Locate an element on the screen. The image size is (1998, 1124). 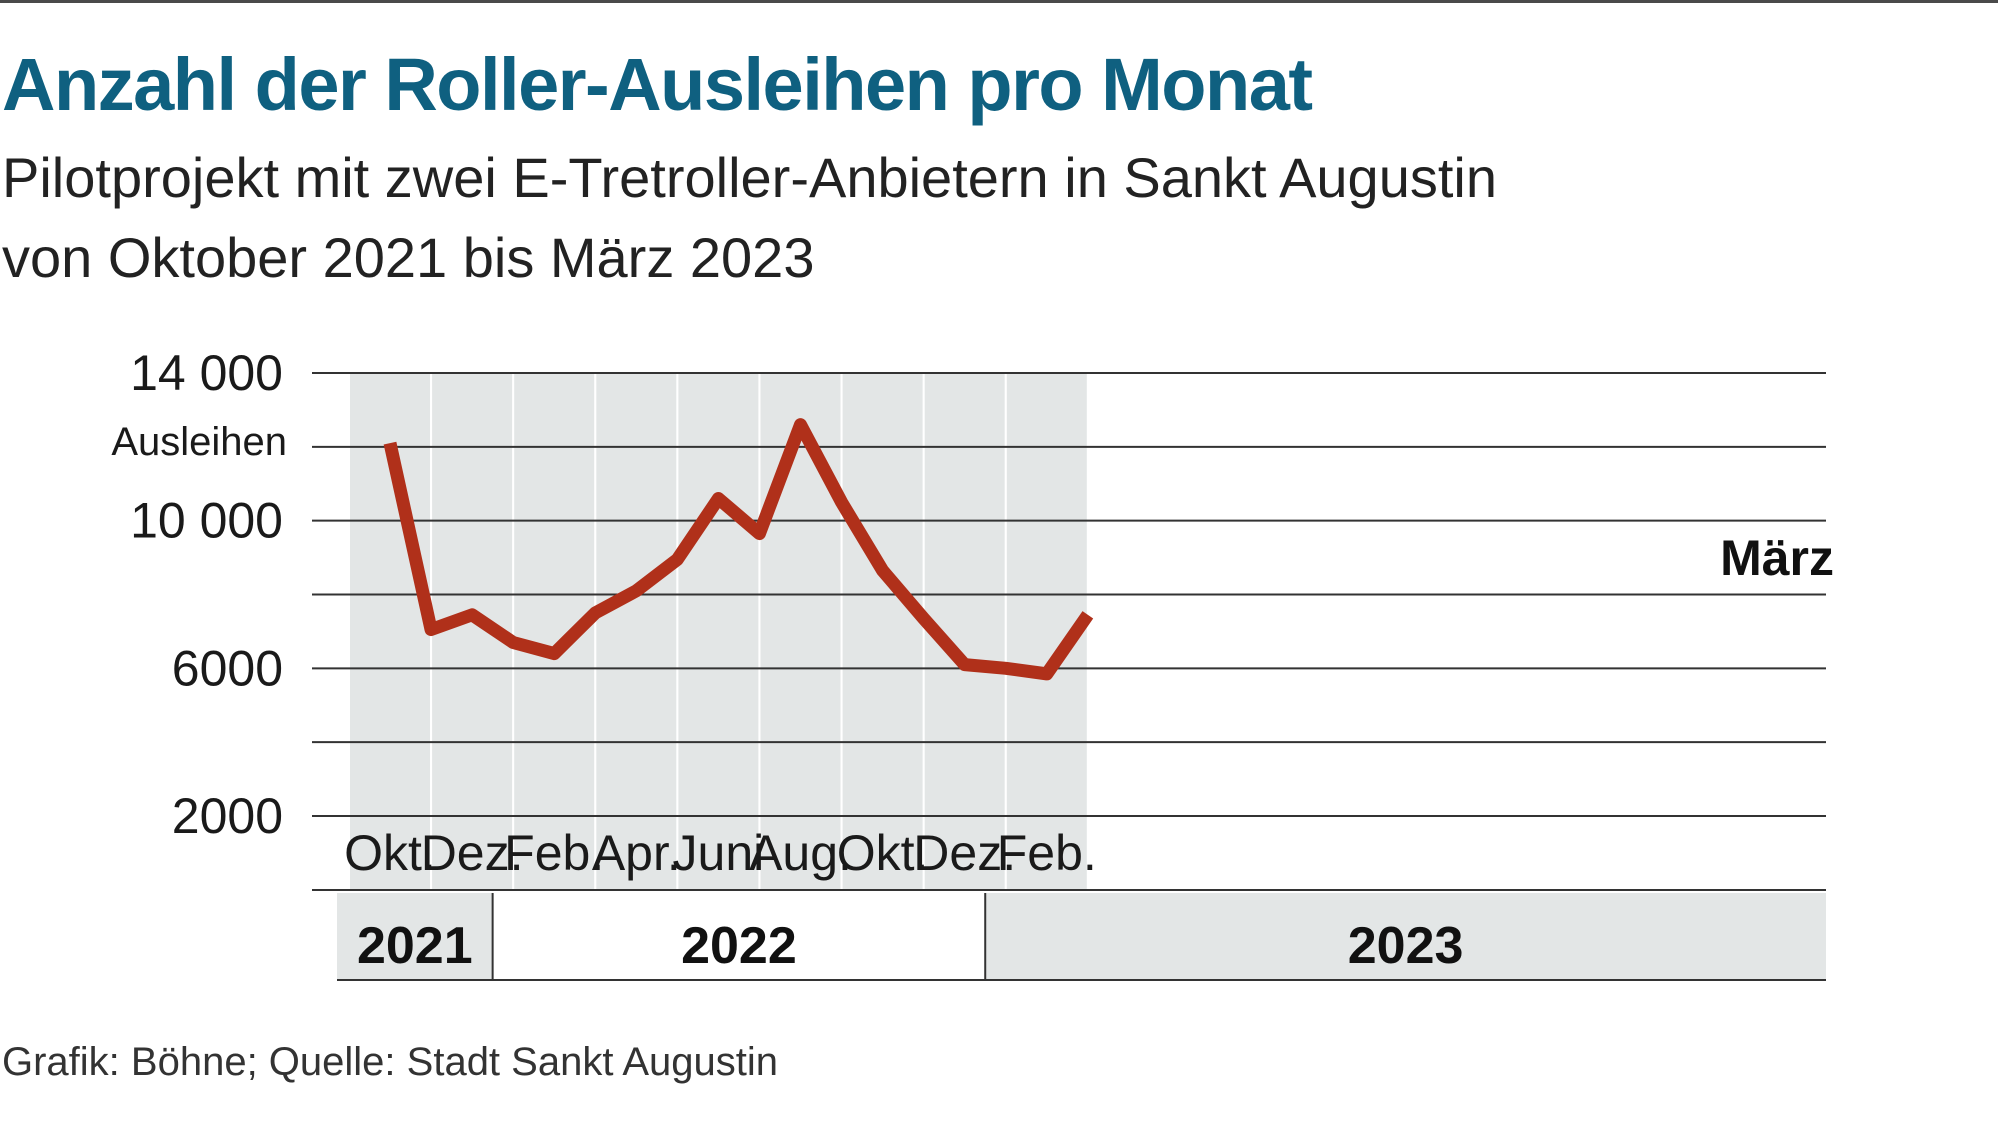
chart-subtitle-line-2: von Oktober 2021 bis März 2023 is located at coordinates (408, 257).